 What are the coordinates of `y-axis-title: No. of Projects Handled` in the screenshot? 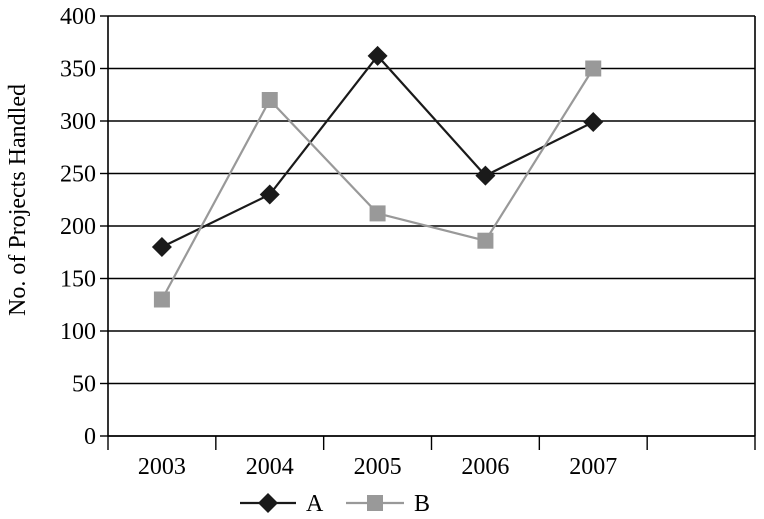 It's located at (18, 200).